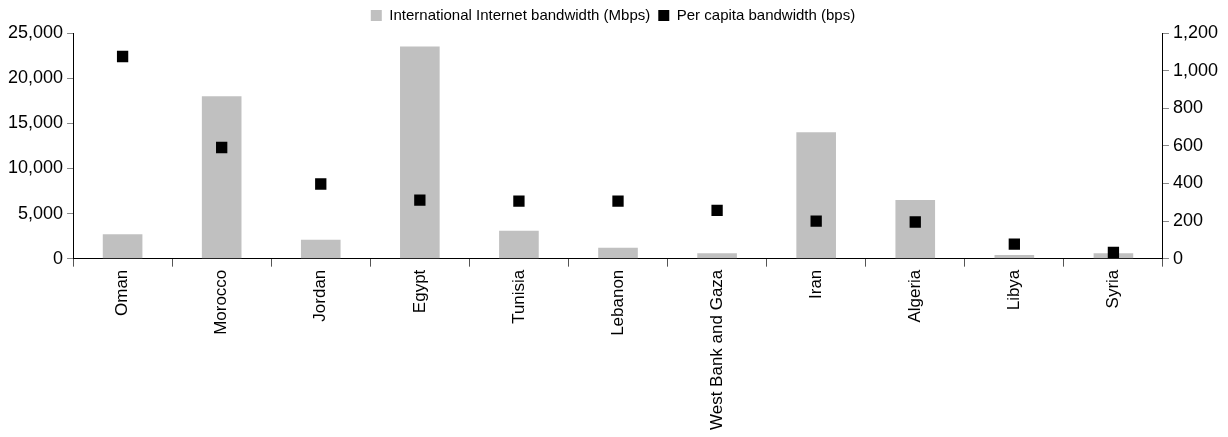  Describe the element at coordinates (815, 284) in the screenshot. I see `x-tick-label: Iran` at that location.